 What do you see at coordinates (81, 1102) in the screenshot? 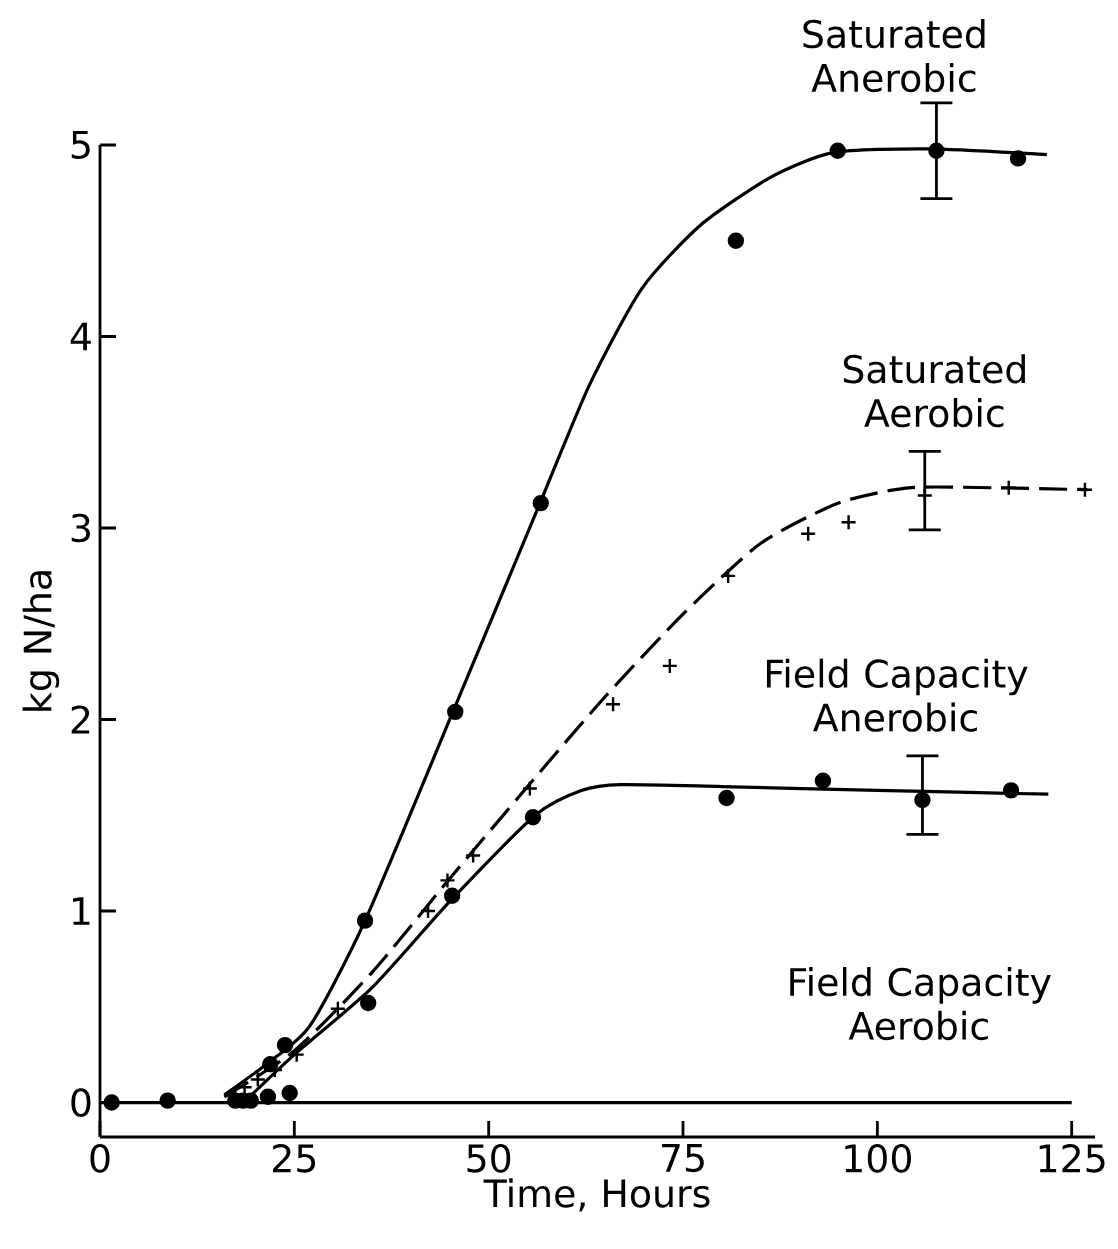
I see `y-tick-label: 0` at bounding box center [81, 1102].